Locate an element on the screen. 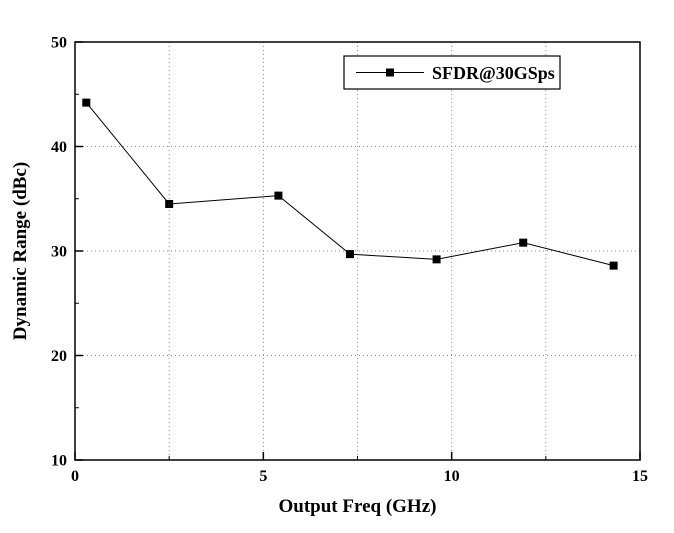 Image resolution: width=674 pixels, height=533 pixels. y-tick-label: 10 is located at coordinates (59, 461).